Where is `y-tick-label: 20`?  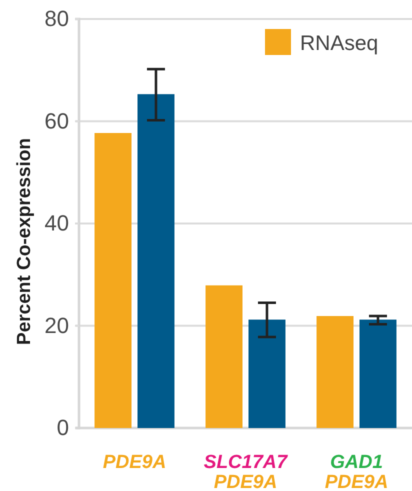 y-tick-label: 20 is located at coordinates (56, 325).